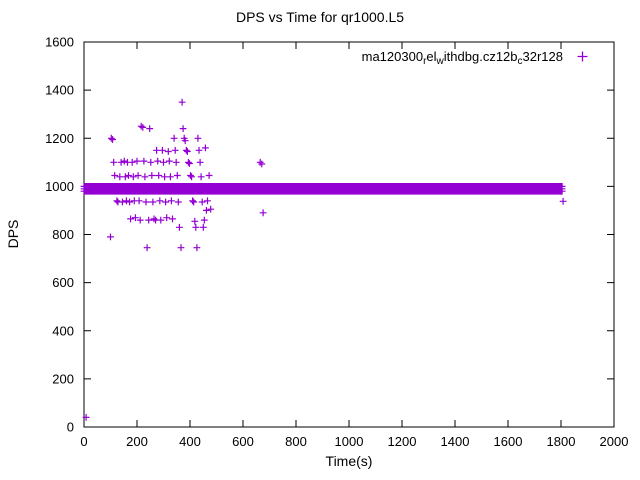 The width and height of the screenshot is (640, 480). Describe the element at coordinates (63, 282) in the screenshot. I see `y-tick-label: 600` at that location.